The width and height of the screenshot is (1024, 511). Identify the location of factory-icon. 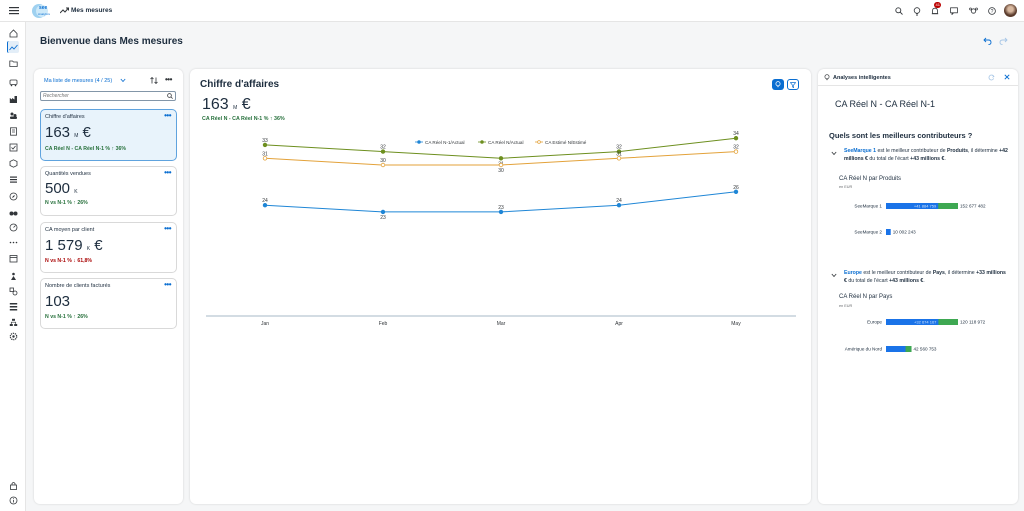
(13, 99).